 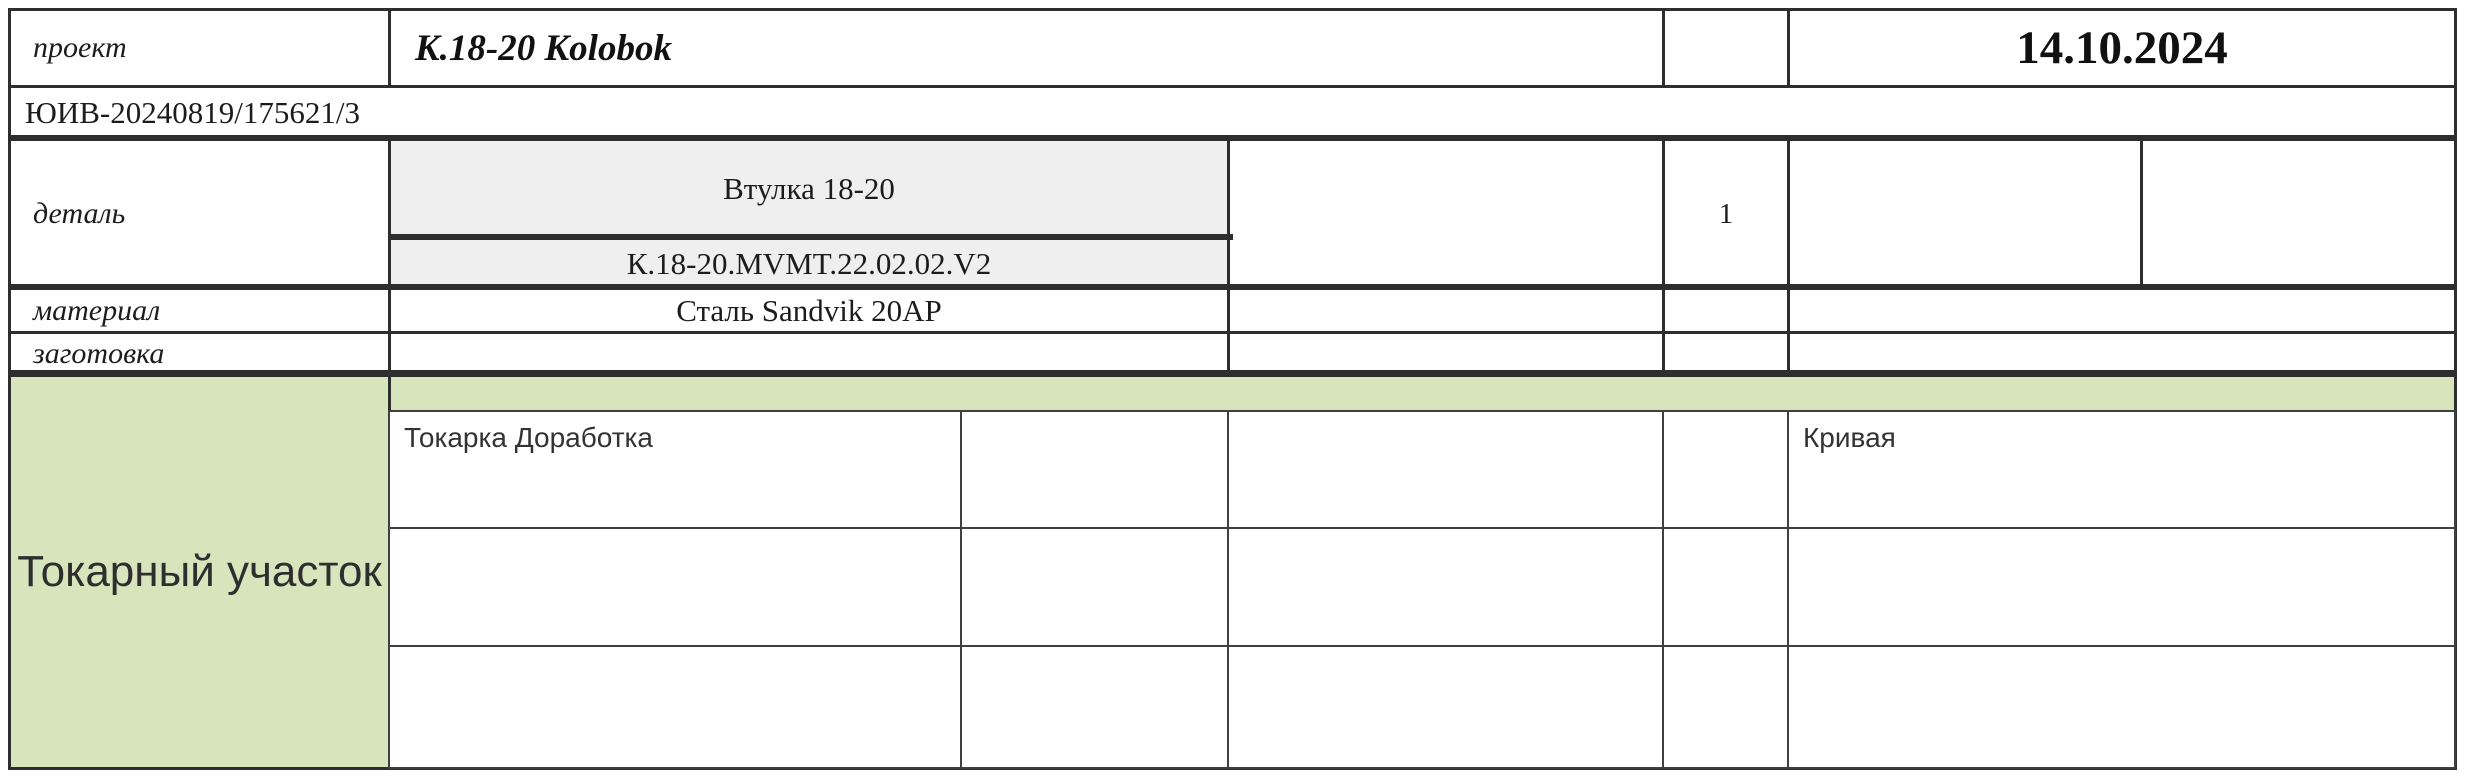 I want to click on ops-cell-r1c1: Токарка Доработка, so click(x=675, y=469).